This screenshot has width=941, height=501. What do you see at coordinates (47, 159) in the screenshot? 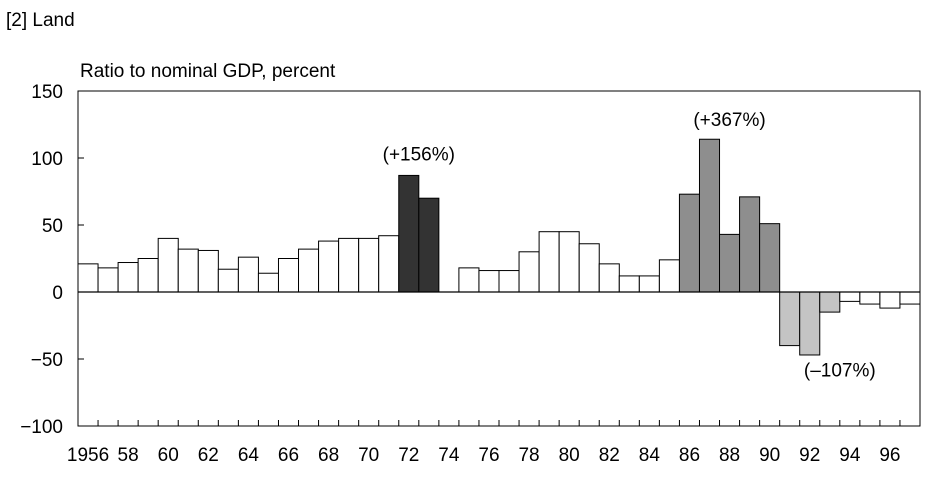
I see `y-tick-label: 100` at bounding box center [47, 159].